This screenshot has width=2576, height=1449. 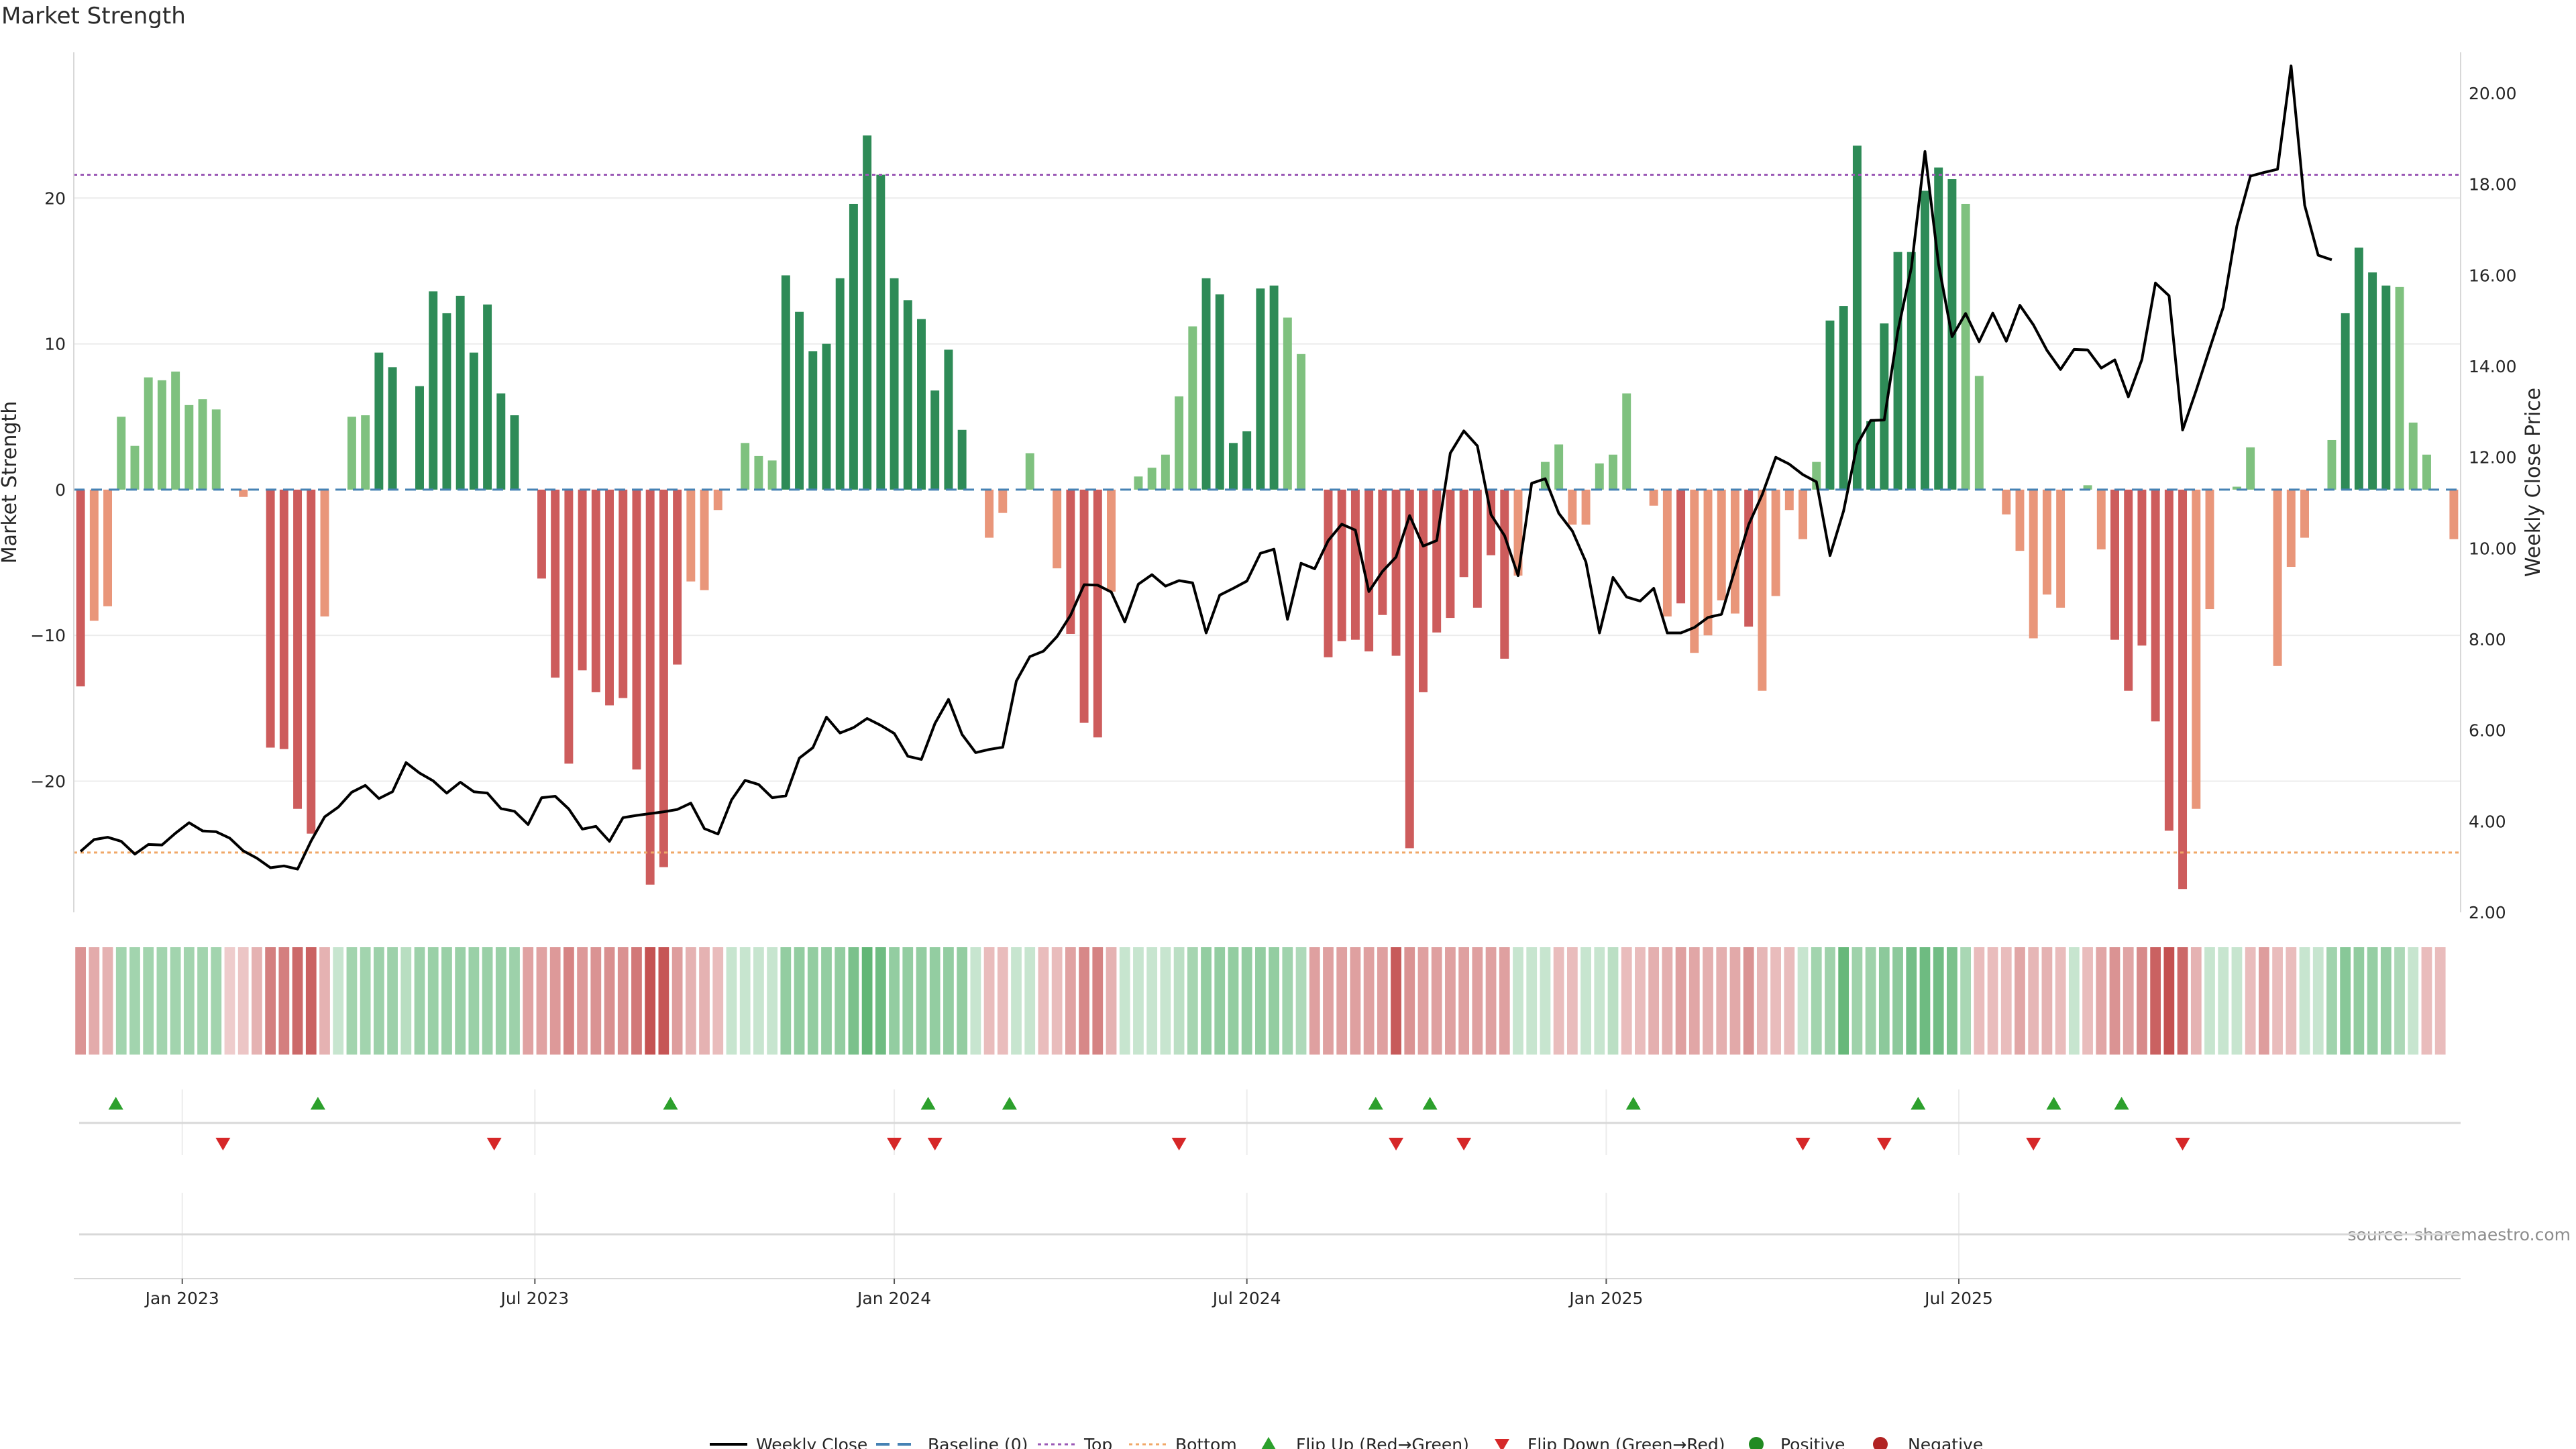 I want to click on y-right-tick-label: 20.00, so click(x=2493, y=93).